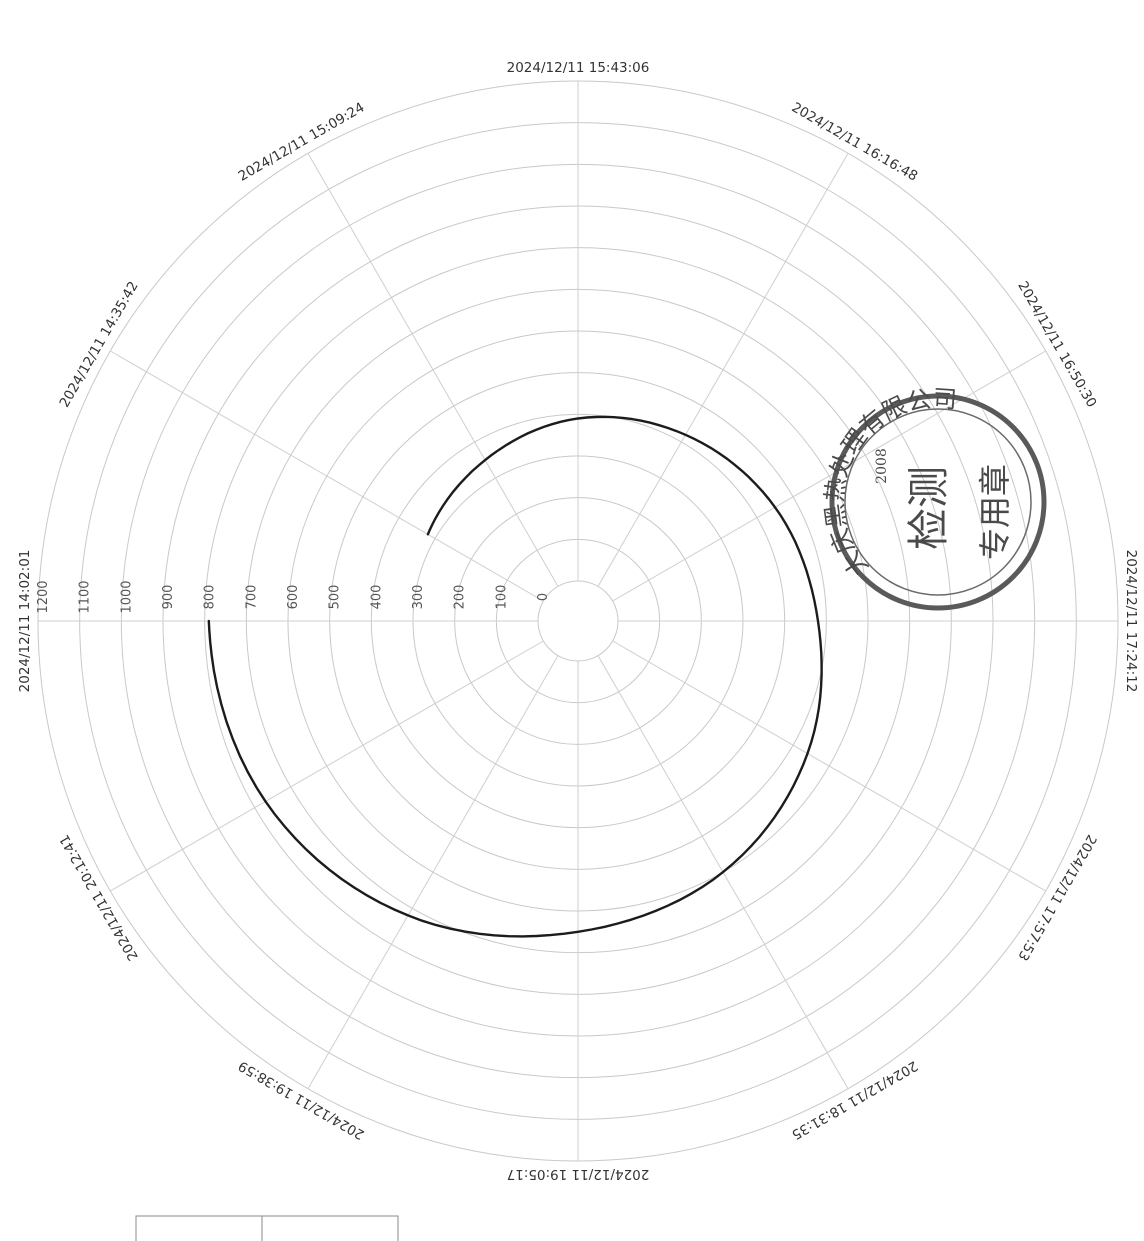 This screenshot has width=1144, height=1241. I want to click on angular-tick-label: 2024/12/11 17:24:12, so click(1131, 621).